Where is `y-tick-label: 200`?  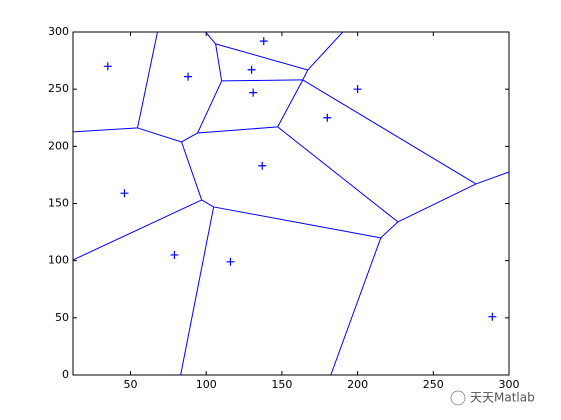
y-tick-label: 200 is located at coordinates (58, 145).